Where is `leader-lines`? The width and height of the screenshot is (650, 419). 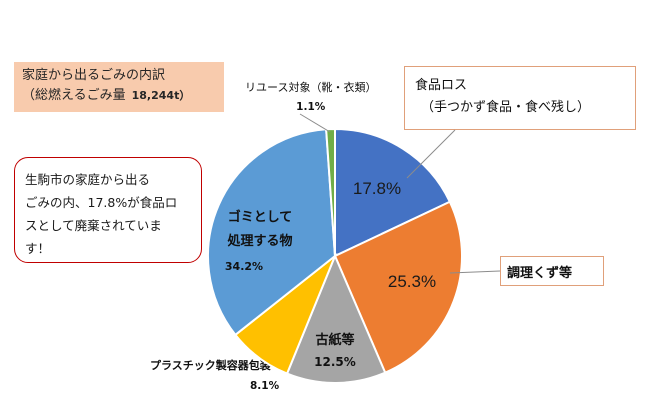
leader-lines is located at coordinates (400, 193).